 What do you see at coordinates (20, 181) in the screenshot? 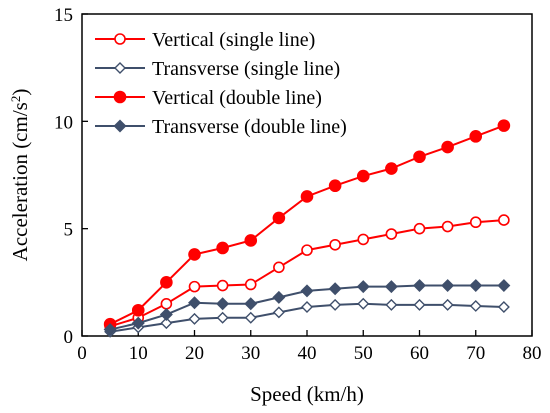
I see `y-axis-title-main: Acceleration (cm/s` at bounding box center [20, 181].